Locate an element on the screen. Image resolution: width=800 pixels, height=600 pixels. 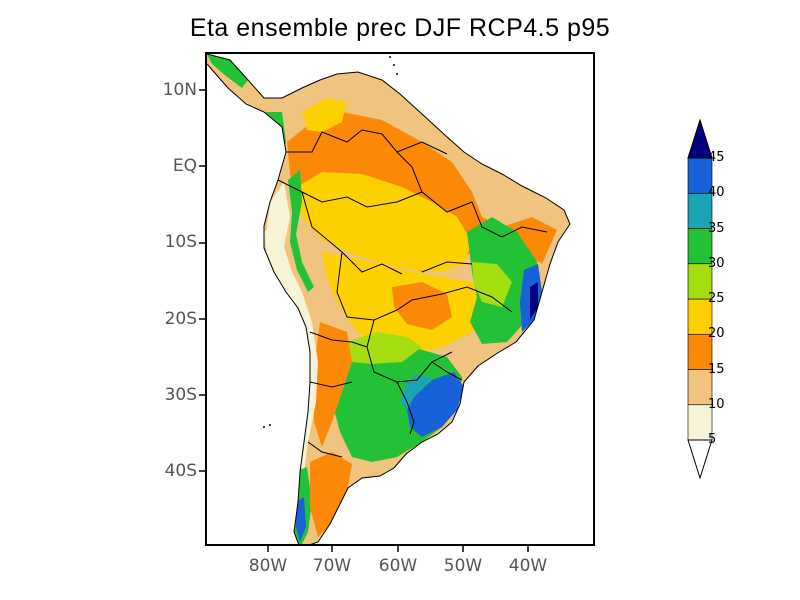
zone-teal-southeast is located at coordinates (416, 392).